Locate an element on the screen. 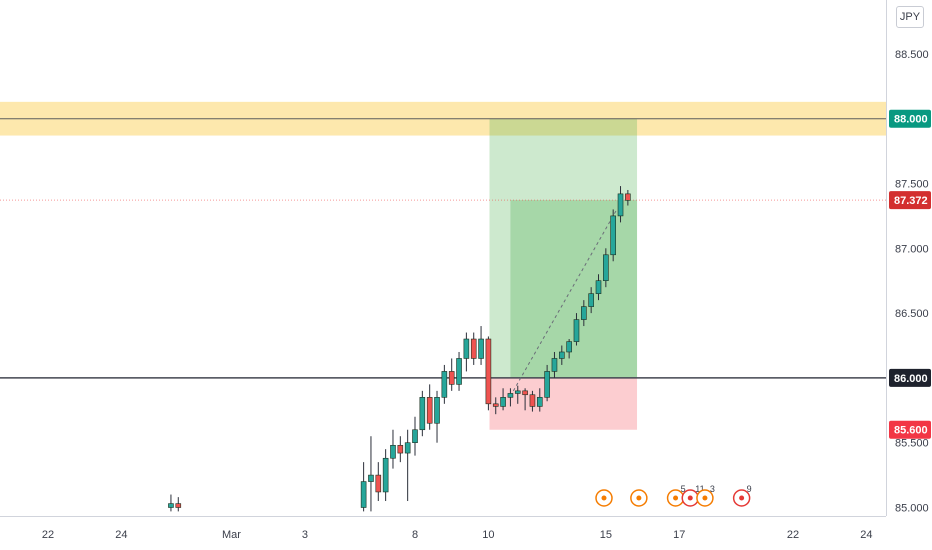 The width and height of the screenshot is (932, 550). event-marker: 3 is located at coordinates (705, 495).